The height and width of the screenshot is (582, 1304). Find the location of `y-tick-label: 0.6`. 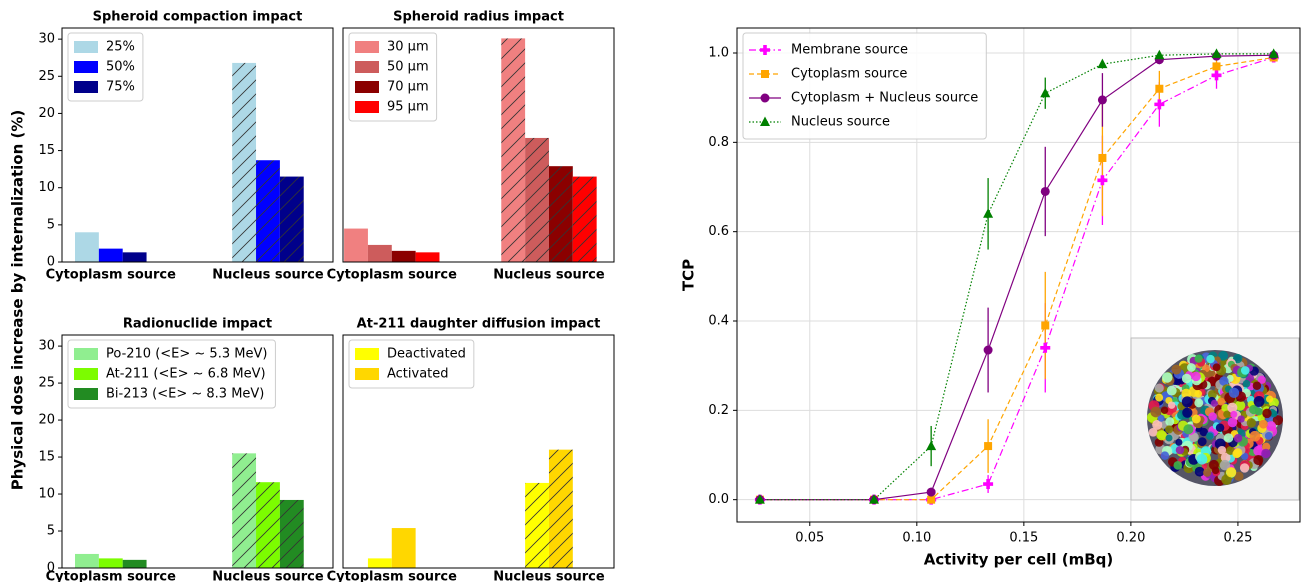

y-tick-label: 0.6 is located at coordinates (718, 231).